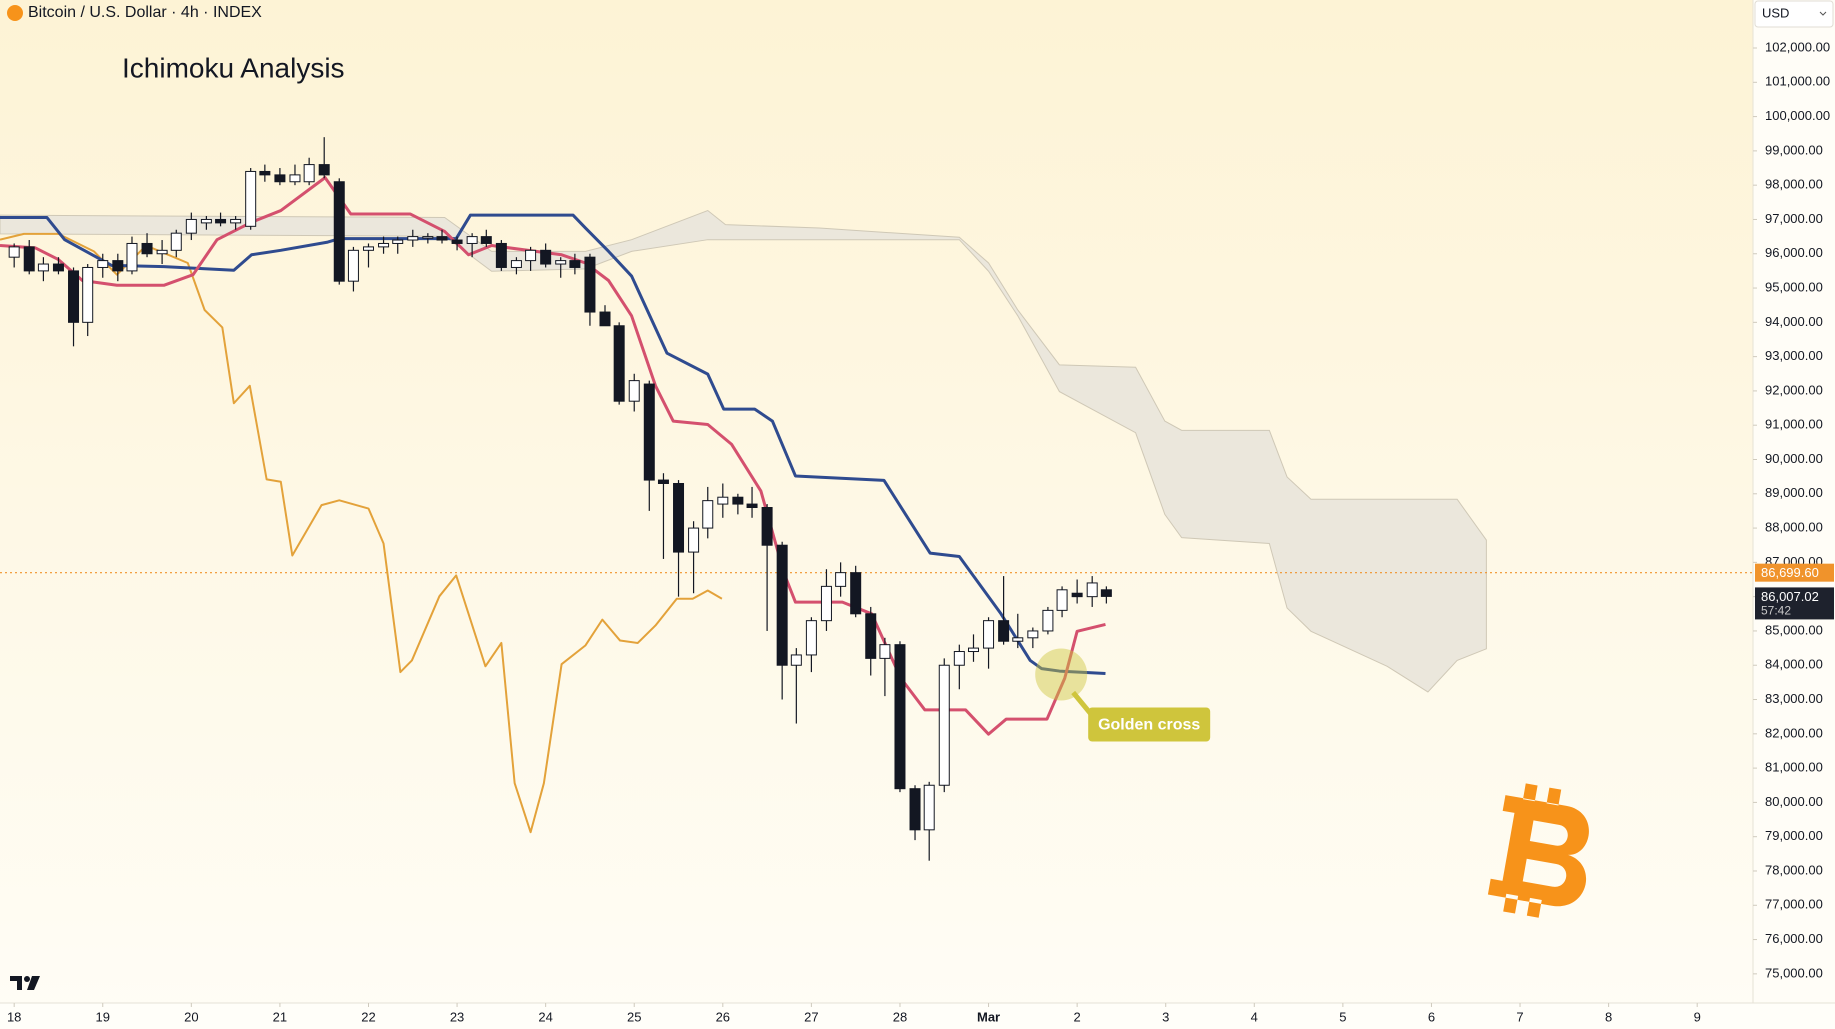  I want to click on x-tick-label: 7, so click(1519, 1016).